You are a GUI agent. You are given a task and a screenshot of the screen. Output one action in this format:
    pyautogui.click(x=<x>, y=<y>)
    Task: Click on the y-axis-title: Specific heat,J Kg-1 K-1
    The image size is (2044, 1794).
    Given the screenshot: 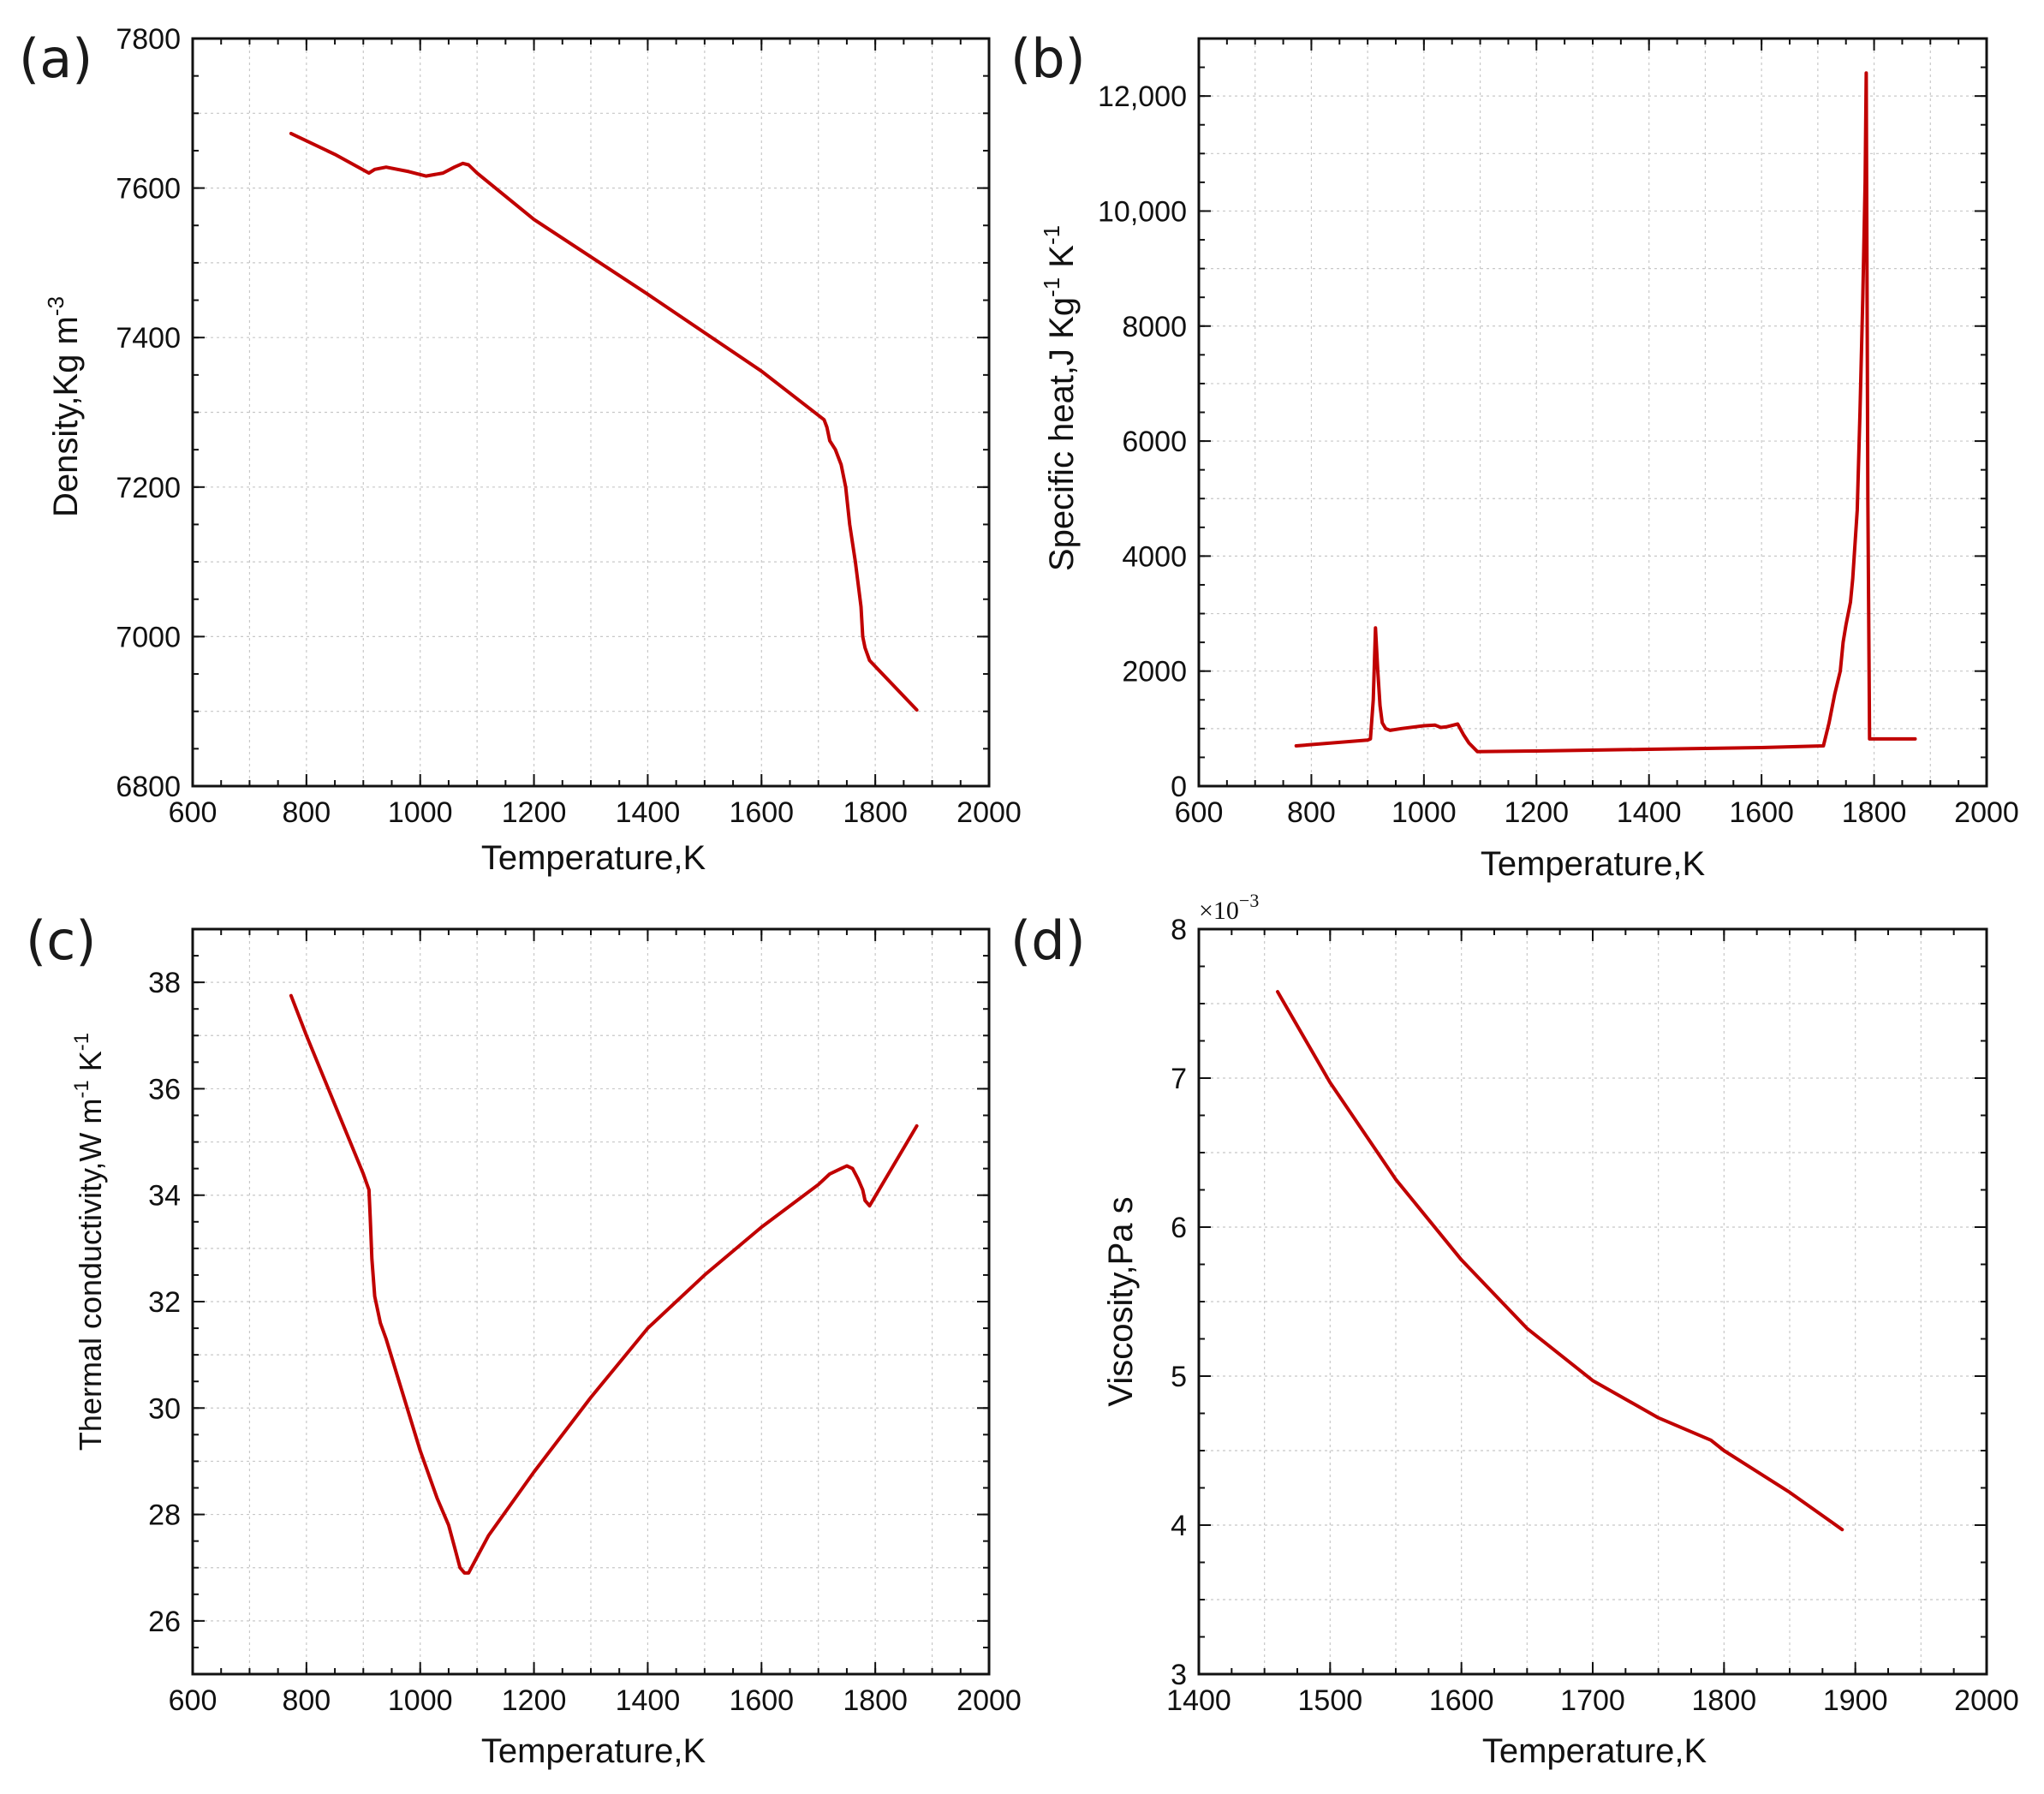 What is the action you would take?
    pyautogui.click(x=1060, y=398)
    